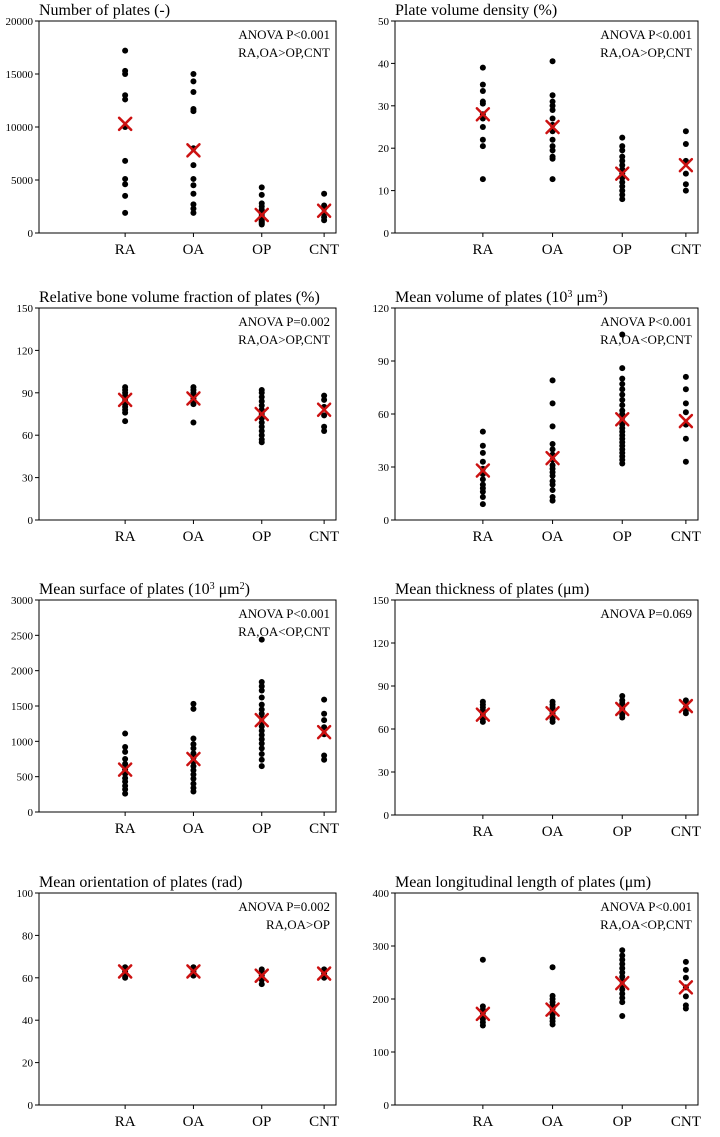  What do you see at coordinates (384, 107) in the screenshot?
I see `panel-2-y-tick-label: 30` at bounding box center [384, 107].